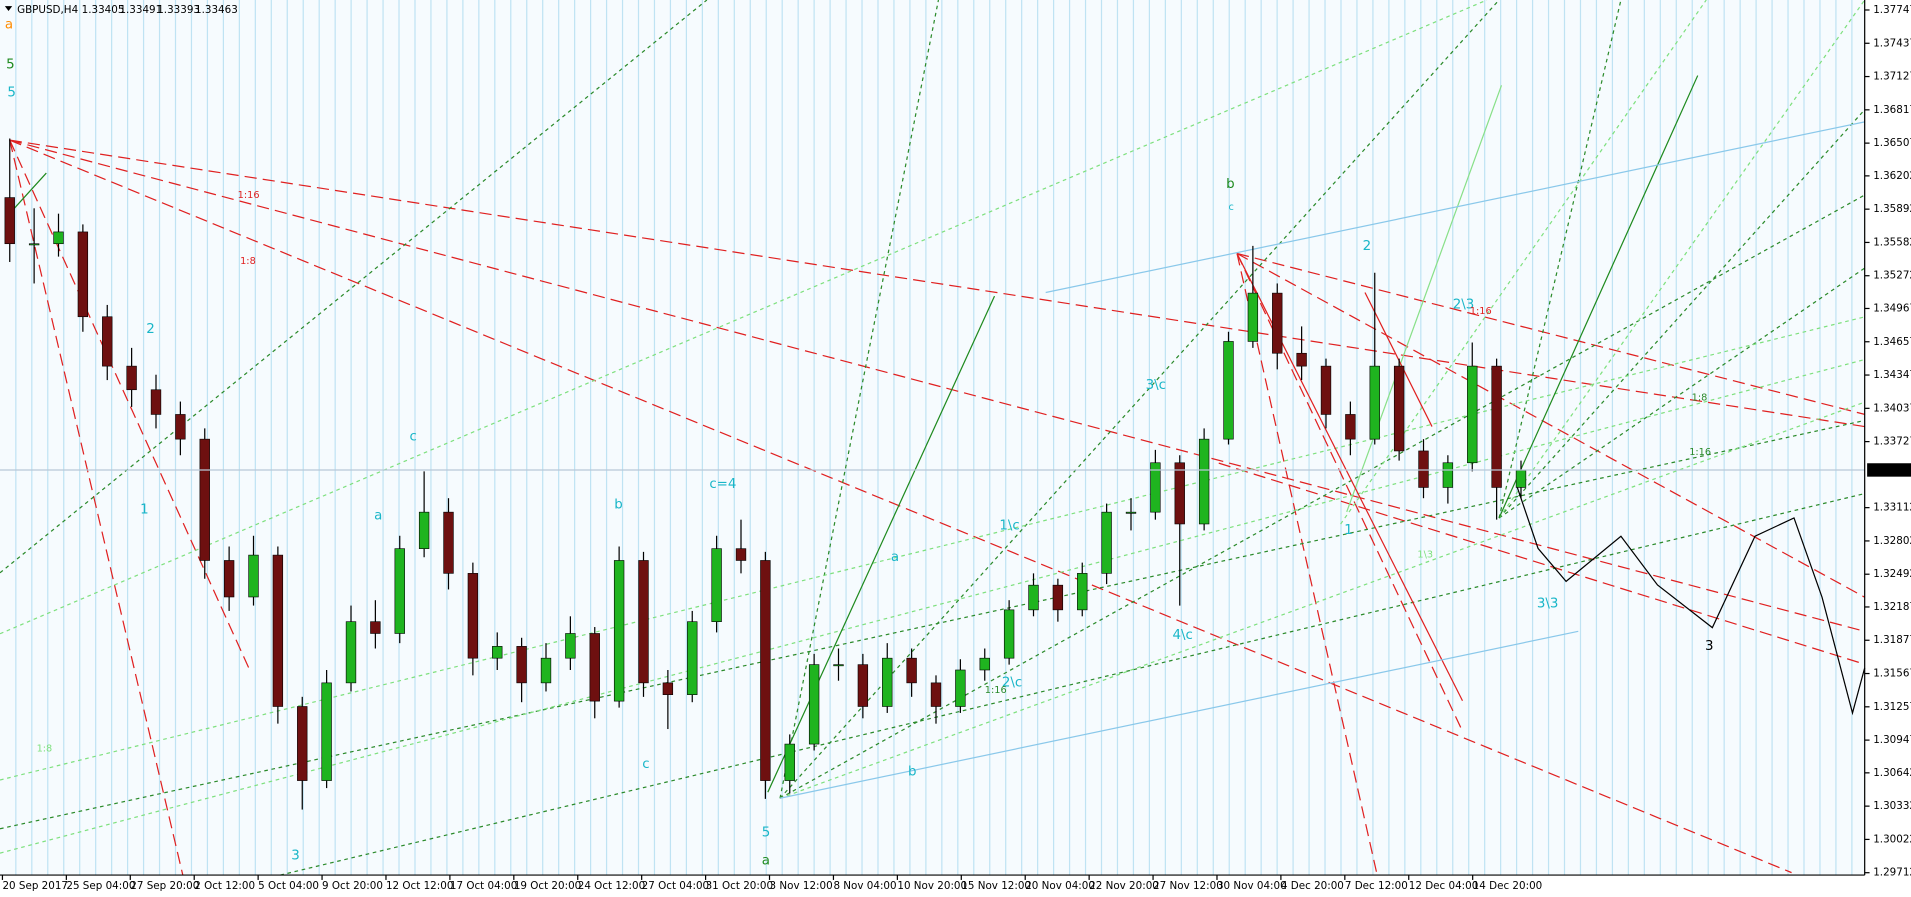 The width and height of the screenshot is (1911, 897). What do you see at coordinates (1188, 886) in the screenshot?
I see `x-tick-label: 27 Nov 12:00` at bounding box center [1188, 886].